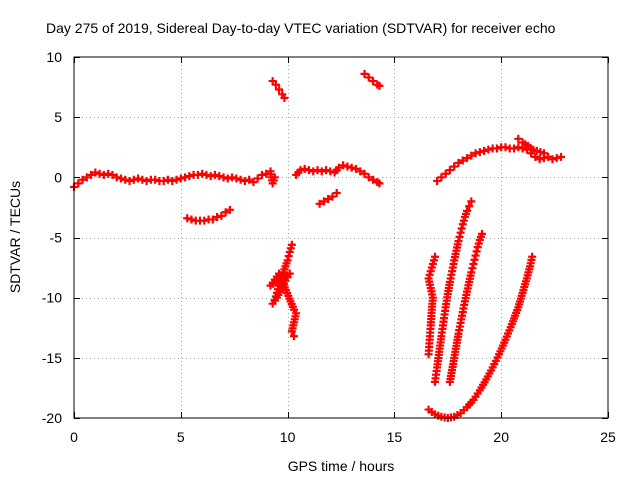  Describe the element at coordinates (54, 57) in the screenshot. I see `y-tick-label: 10` at that location.